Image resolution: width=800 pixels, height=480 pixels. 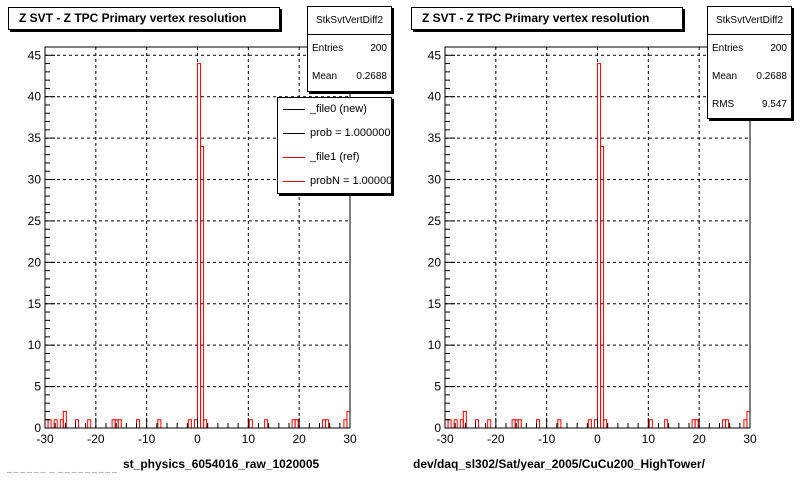 I want to click on legend-entry: _file0 (new), so click(x=334, y=110).